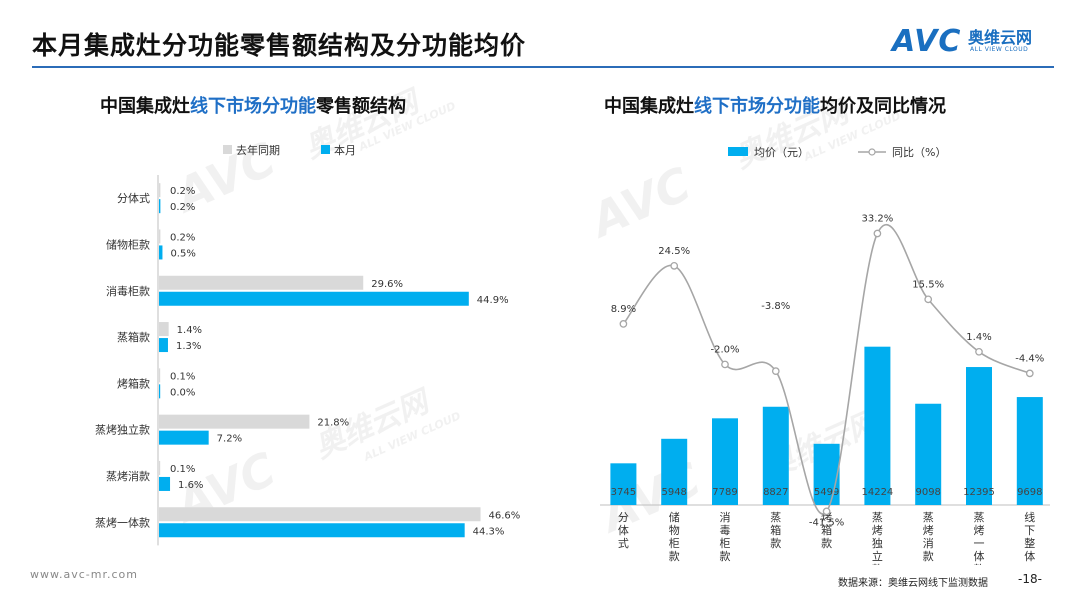  What do you see at coordinates (979, 492) in the screenshot?
I see `bar-value-label: 12395` at bounding box center [979, 492].